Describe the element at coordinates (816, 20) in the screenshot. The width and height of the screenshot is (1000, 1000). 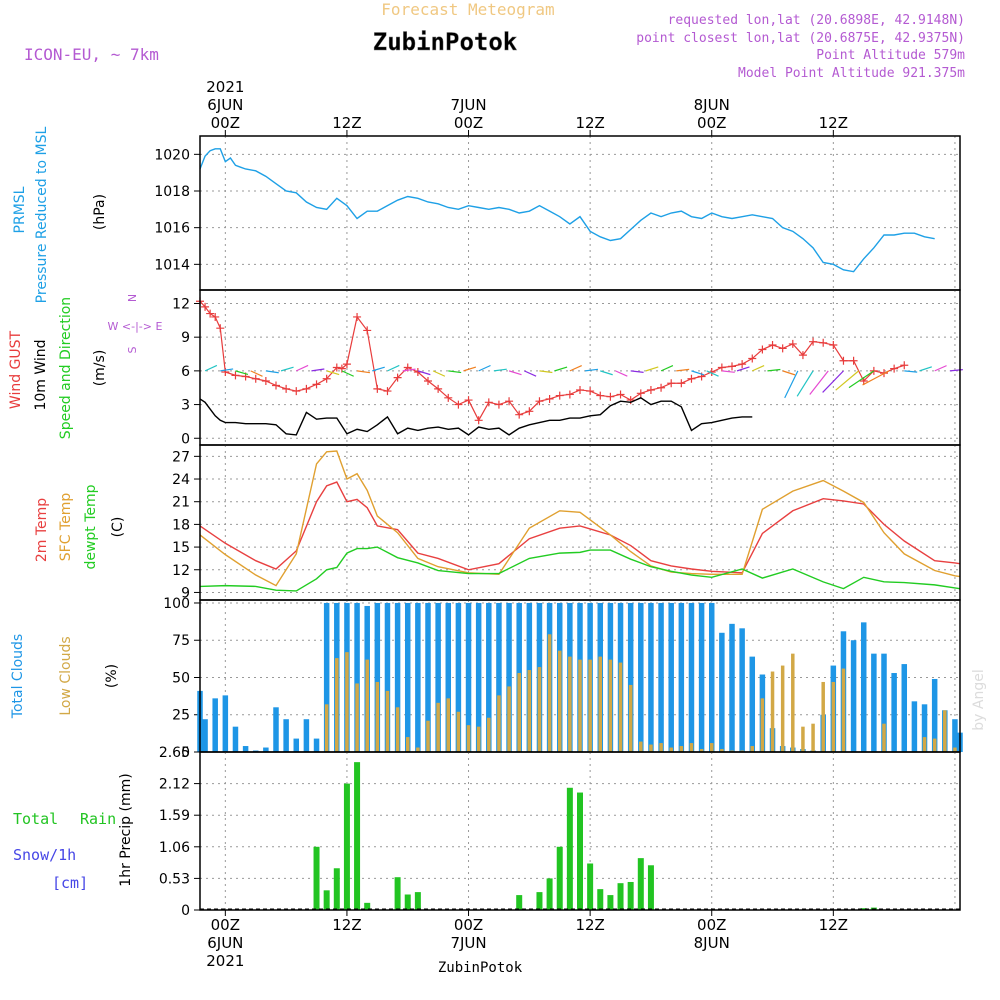
I see `requested-coords: requested lon,lat (20.6898E, 42.9148N)` at that location.